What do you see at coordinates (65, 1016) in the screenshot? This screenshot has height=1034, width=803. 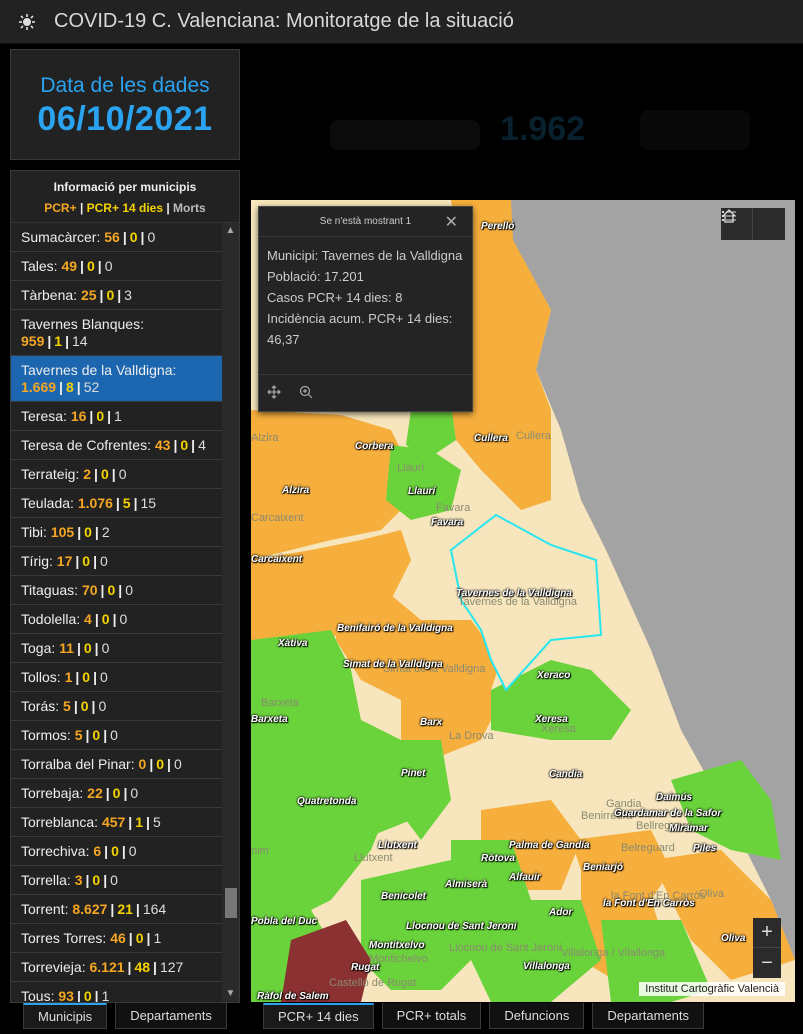 I see `tab-municipis: Municipis` at bounding box center [65, 1016].